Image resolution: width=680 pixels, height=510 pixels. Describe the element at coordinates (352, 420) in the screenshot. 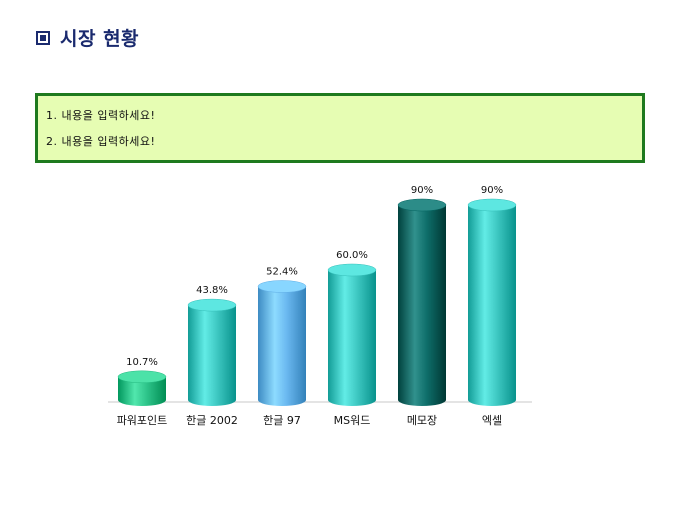

I see `category-label: MS워드` at that location.